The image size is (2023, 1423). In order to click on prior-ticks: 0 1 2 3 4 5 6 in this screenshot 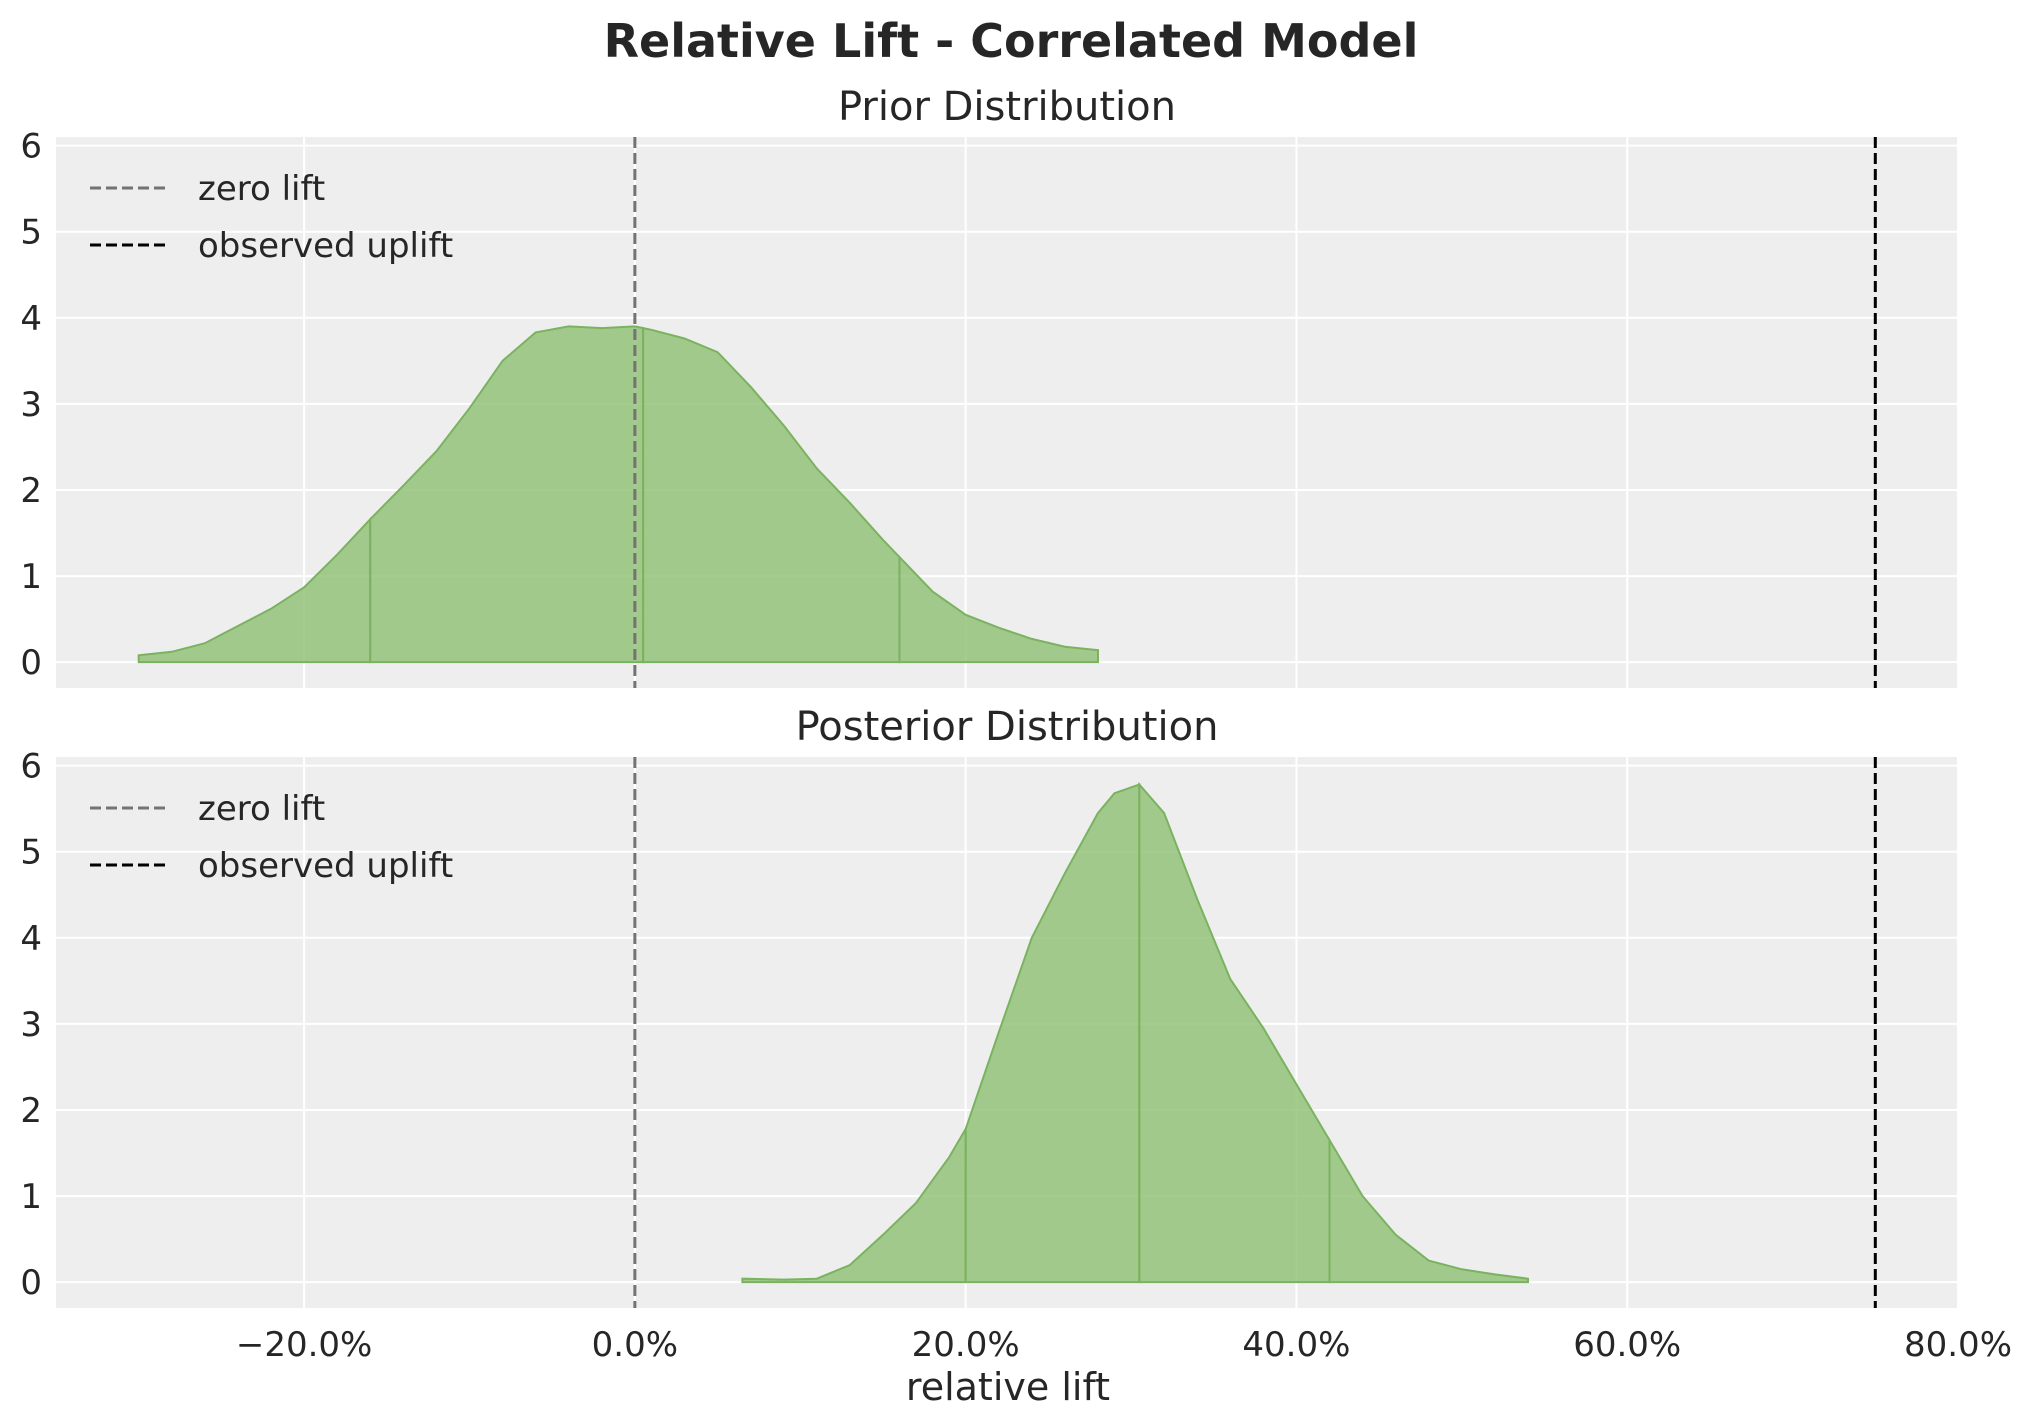, I will do `click(31, 405)`.